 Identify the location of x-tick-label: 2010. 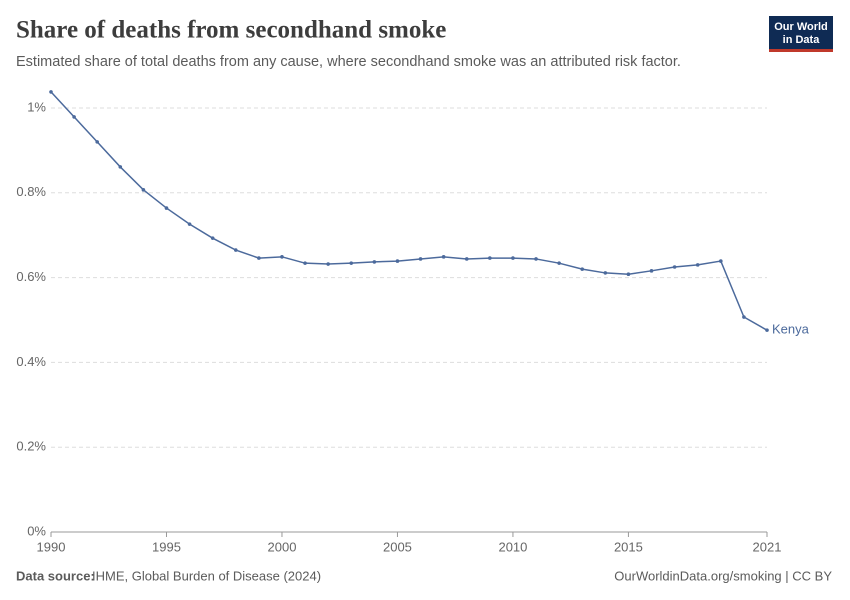
(512, 546).